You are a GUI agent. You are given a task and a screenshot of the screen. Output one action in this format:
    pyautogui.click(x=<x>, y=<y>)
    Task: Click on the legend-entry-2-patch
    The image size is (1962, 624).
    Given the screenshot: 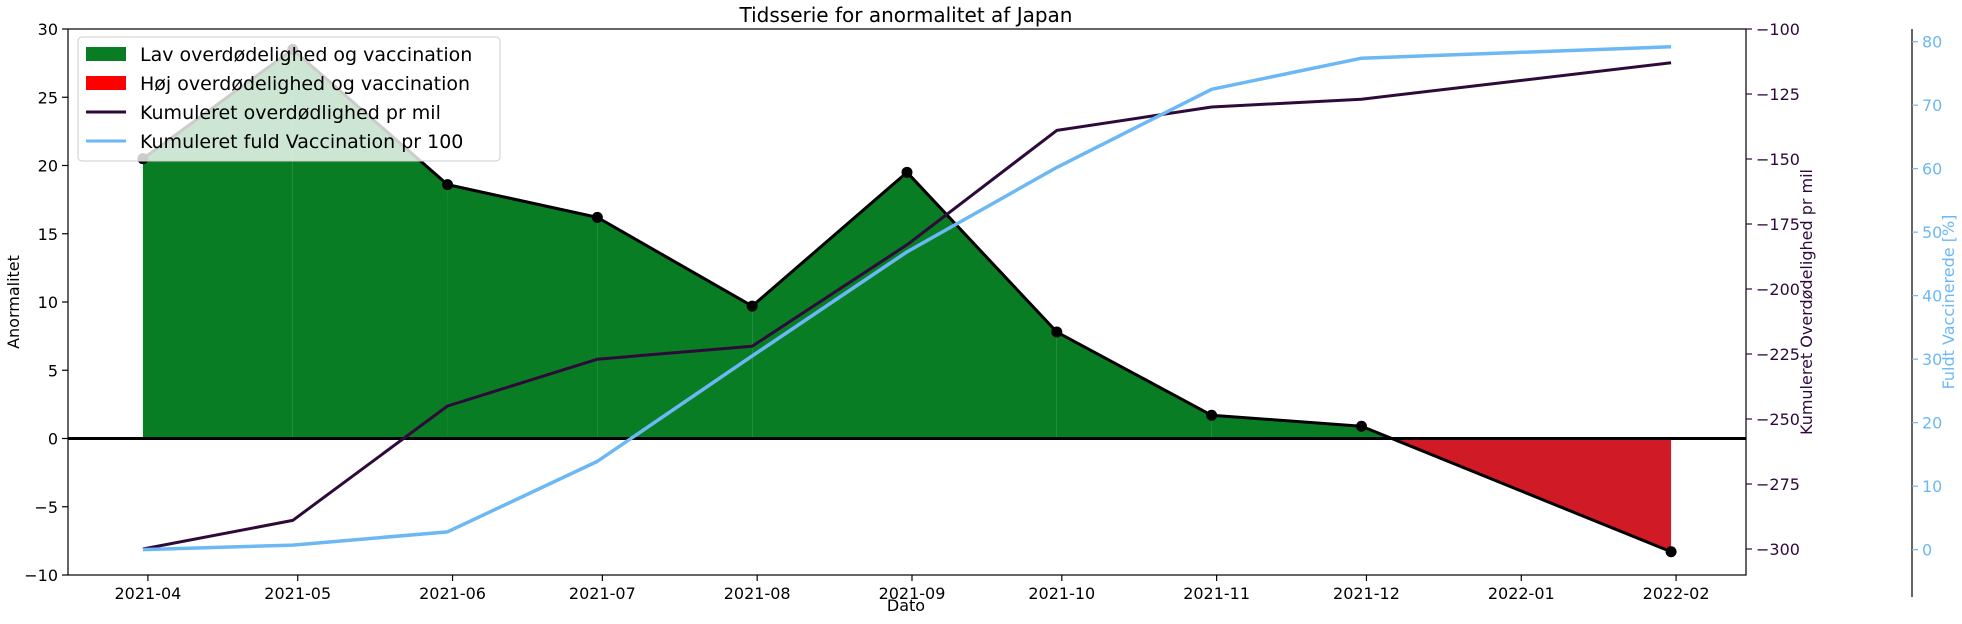 What is the action you would take?
    pyautogui.click(x=106, y=83)
    